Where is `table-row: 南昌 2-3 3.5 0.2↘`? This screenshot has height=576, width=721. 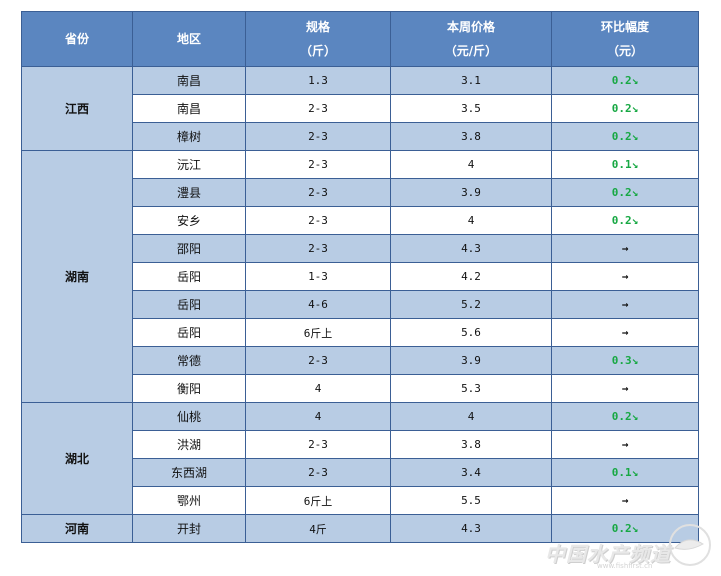 table-row: 南昌 2-3 3.5 0.2↘ is located at coordinates (360, 108).